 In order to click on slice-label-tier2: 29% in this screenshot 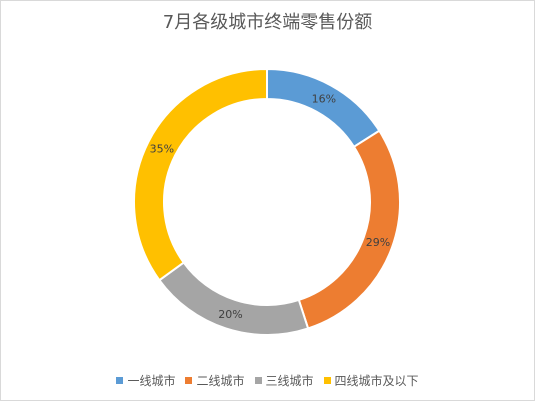, I will do `click(378, 242)`.